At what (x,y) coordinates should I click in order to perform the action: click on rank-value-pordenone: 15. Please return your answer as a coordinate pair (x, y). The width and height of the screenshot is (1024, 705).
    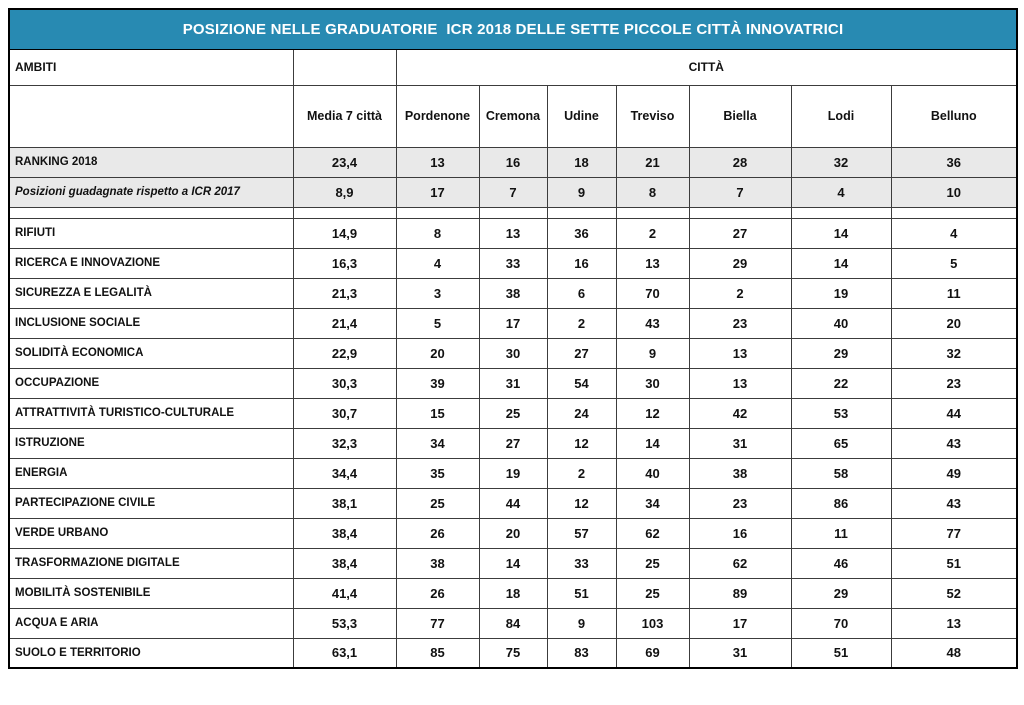
    Looking at the image, I should click on (437, 413).